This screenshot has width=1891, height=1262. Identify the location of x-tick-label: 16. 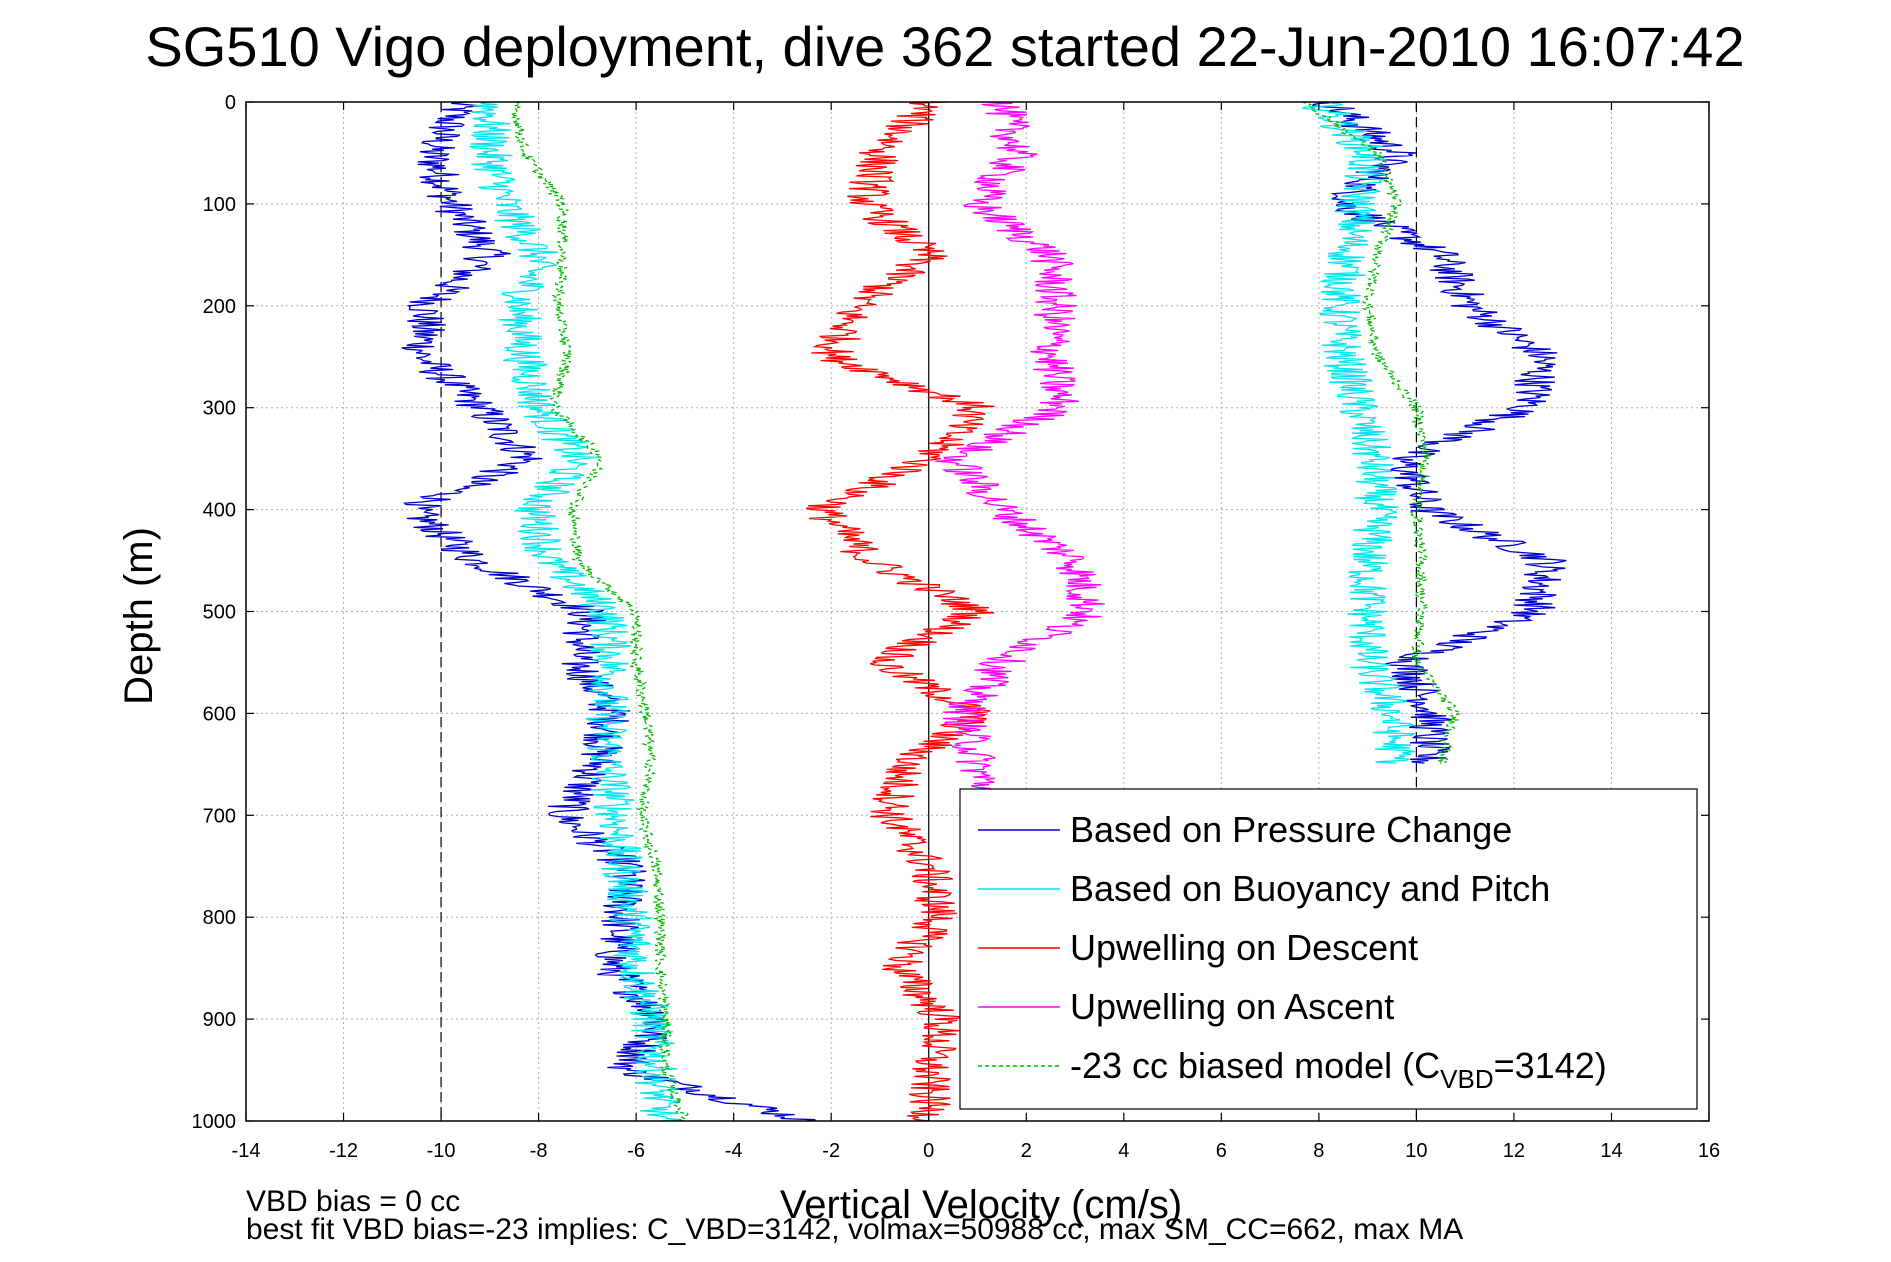
(1709, 1151).